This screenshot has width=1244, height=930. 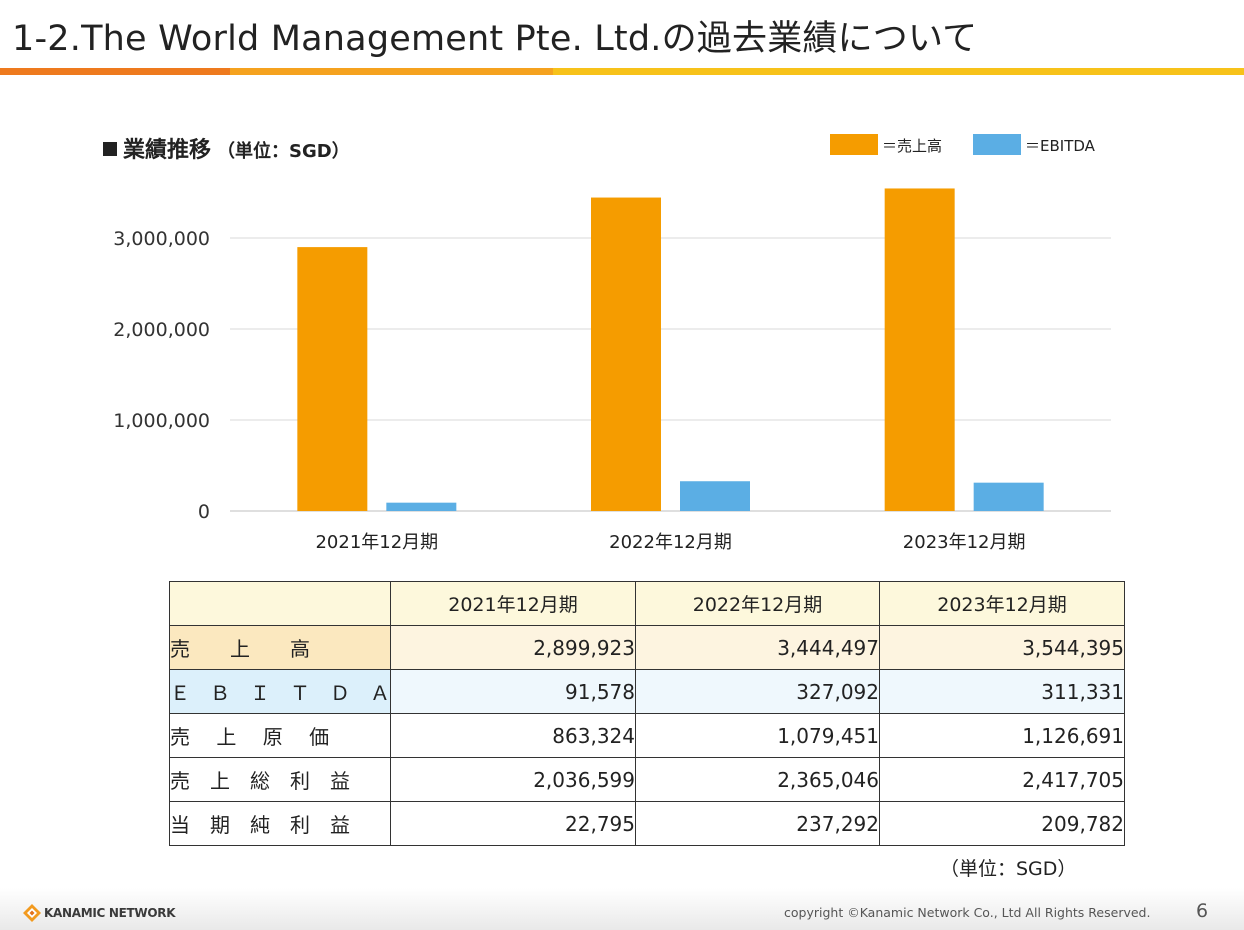 What do you see at coordinates (757, 691) in the screenshot?
I see `table-cell: 327,092` at bounding box center [757, 691].